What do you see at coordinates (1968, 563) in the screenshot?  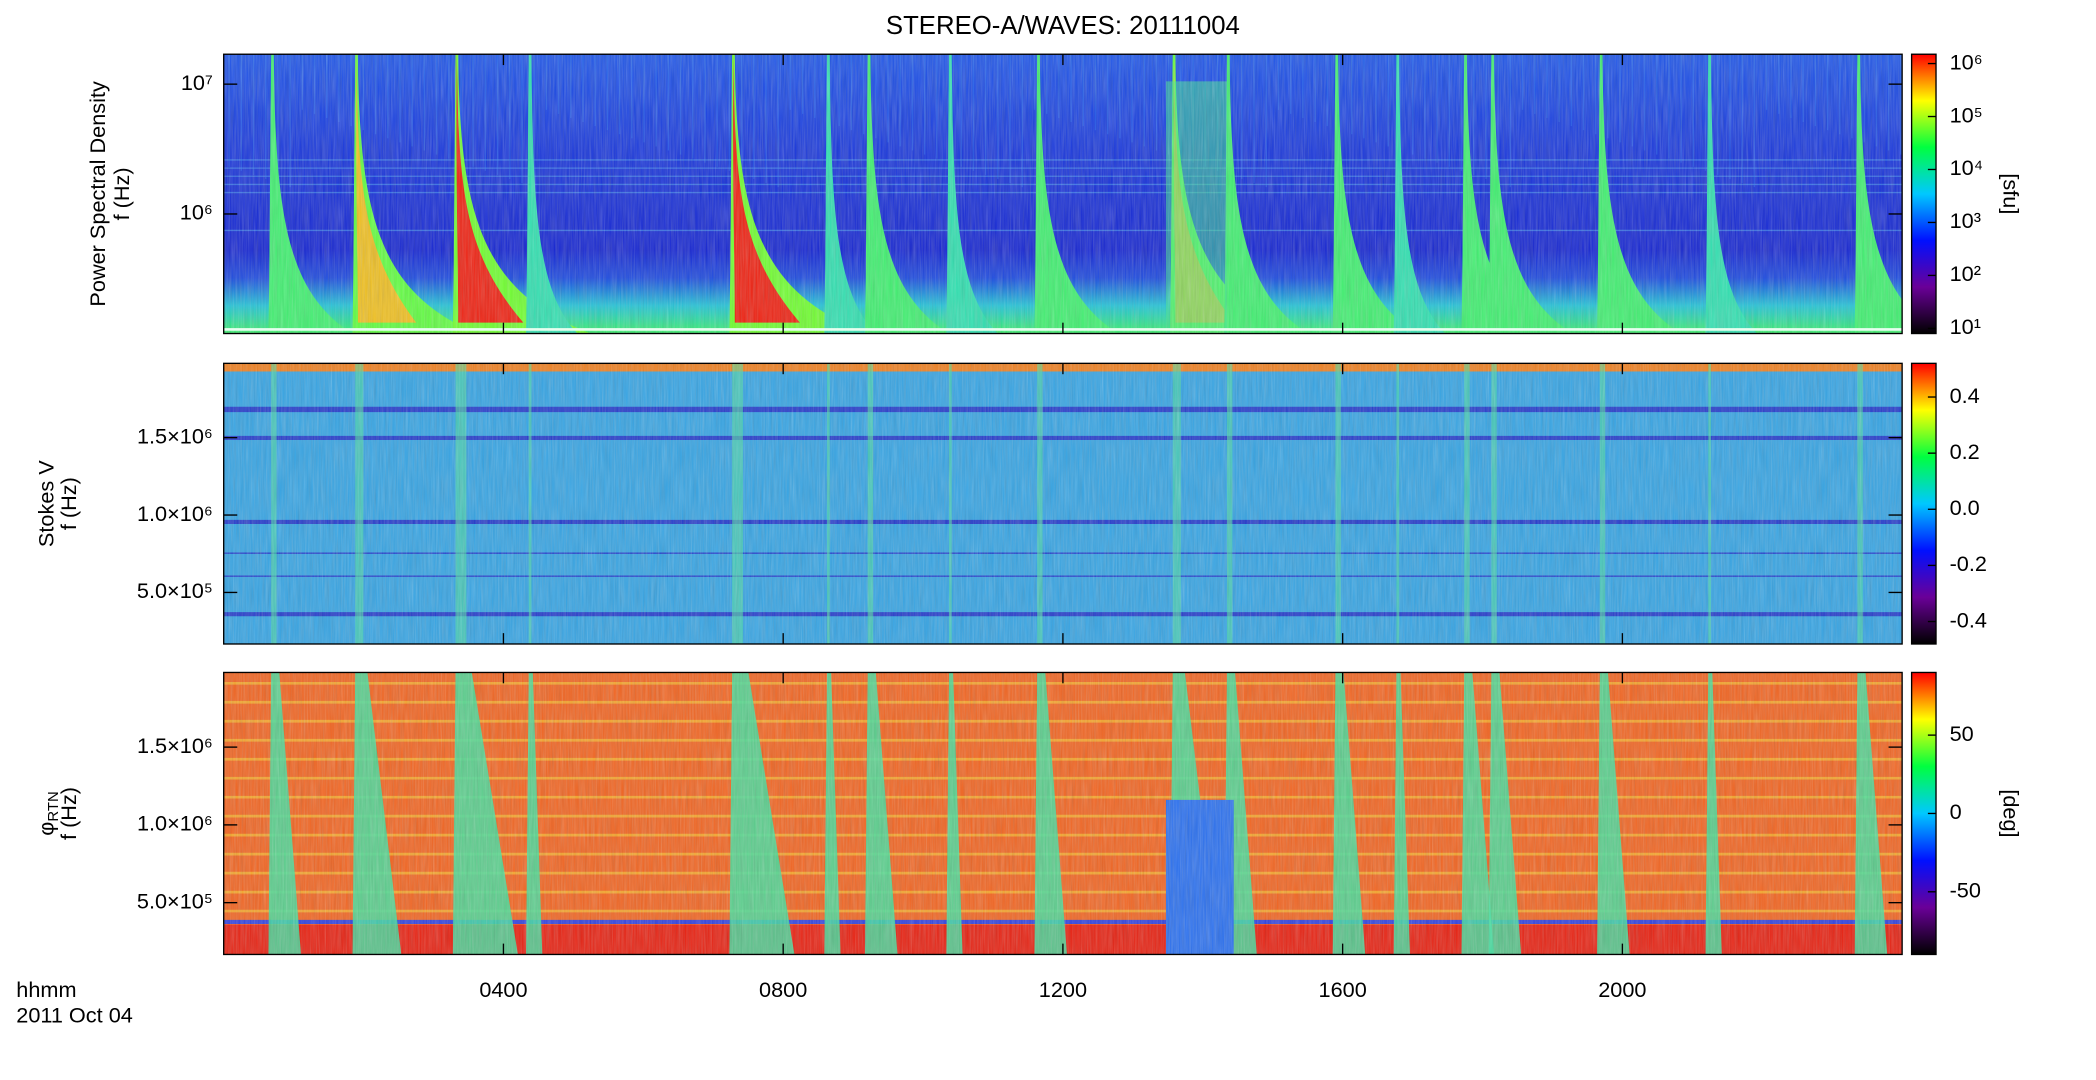 I see `colorbar-tick-label: -0.2` at bounding box center [1968, 563].